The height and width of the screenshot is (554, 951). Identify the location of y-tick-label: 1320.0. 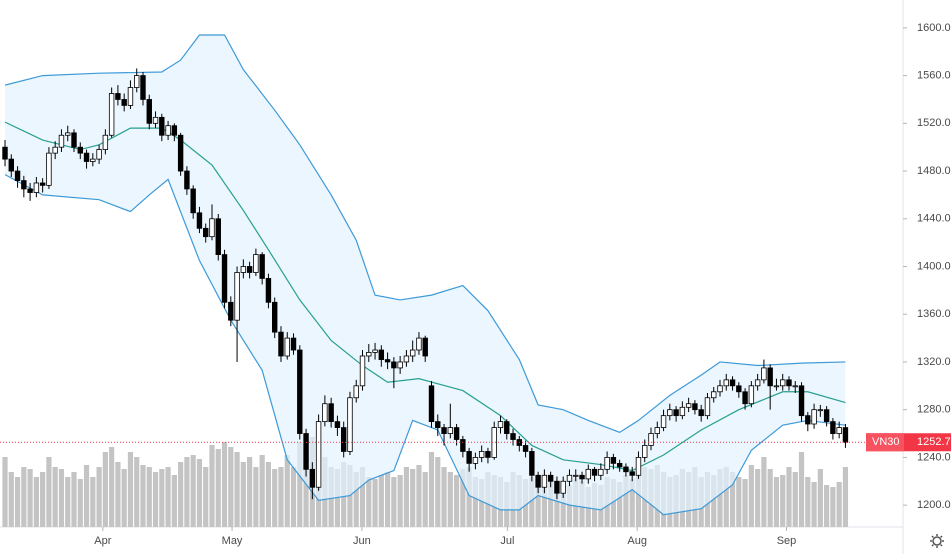
(934, 362).